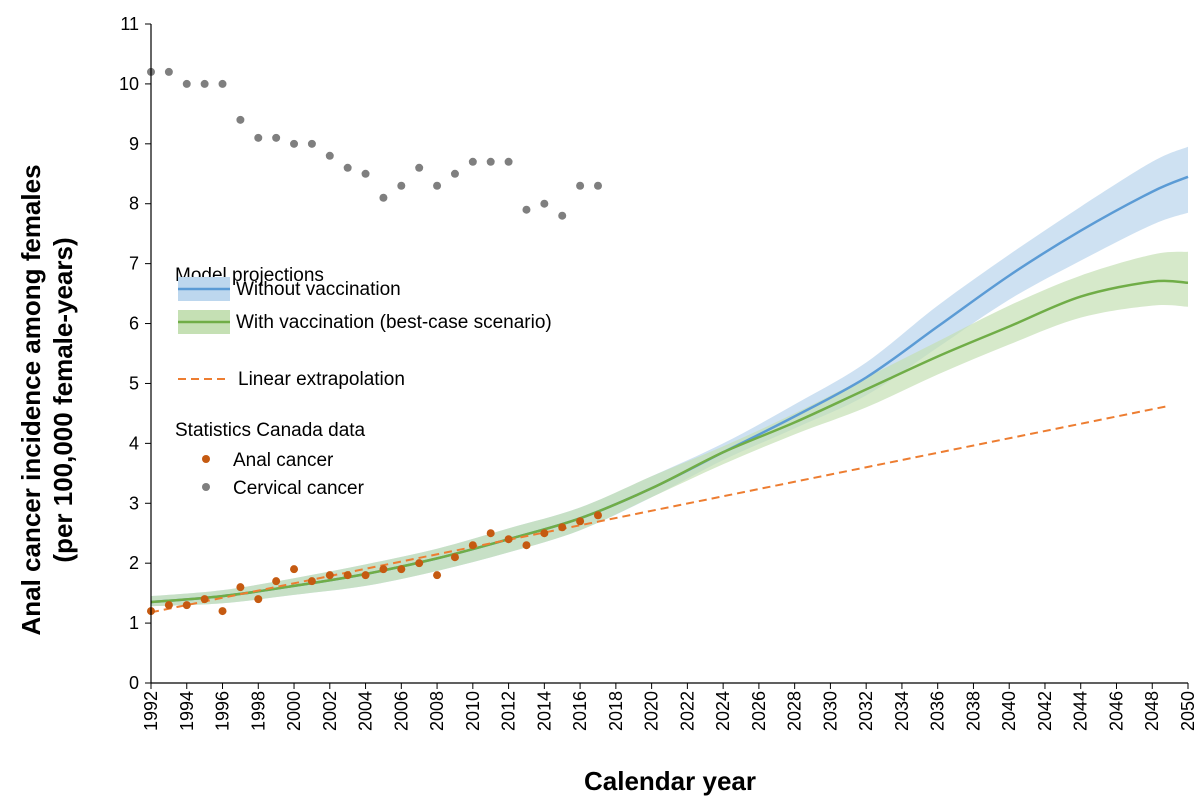  Describe the element at coordinates (580, 711) in the screenshot. I see `x-tick-label: 2016` at that location.